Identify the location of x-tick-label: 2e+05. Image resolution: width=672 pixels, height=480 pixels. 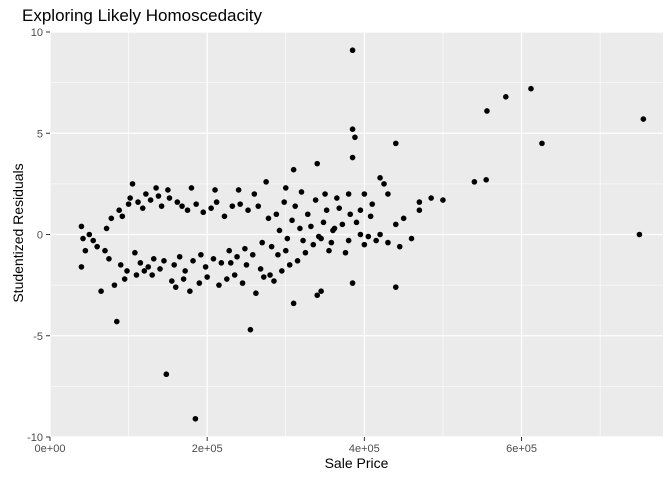
(207, 449).